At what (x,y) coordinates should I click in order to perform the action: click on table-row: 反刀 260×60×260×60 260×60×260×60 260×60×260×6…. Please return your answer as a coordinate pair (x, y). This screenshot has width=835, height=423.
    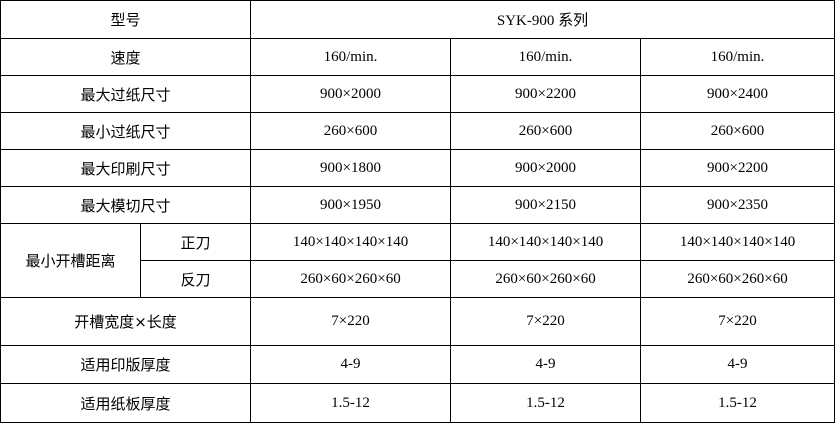
    Looking at the image, I should click on (418, 279).